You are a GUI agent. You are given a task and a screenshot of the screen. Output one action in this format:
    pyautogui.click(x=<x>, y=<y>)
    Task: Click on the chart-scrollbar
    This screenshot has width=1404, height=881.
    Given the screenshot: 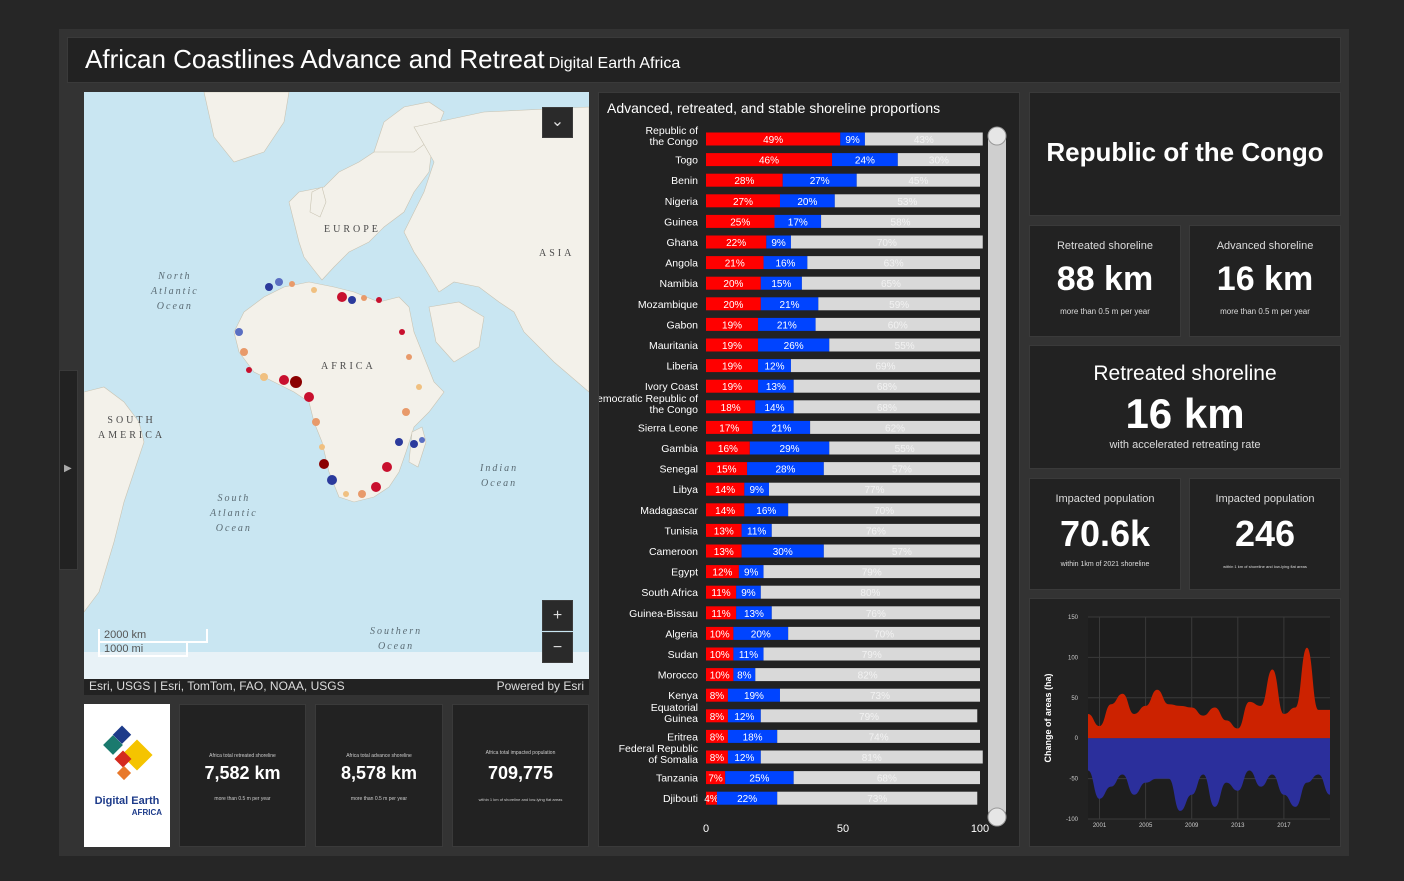 What is the action you would take?
    pyautogui.click(x=997, y=473)
    